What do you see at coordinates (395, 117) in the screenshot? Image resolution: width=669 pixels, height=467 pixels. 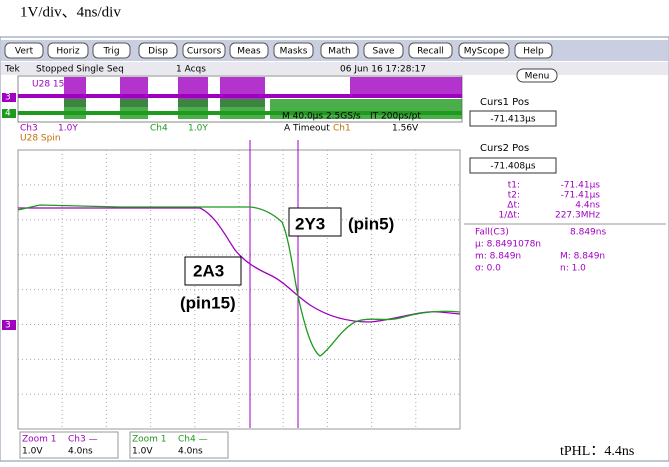 I see `resolution: IT 200ps/pt` at bounding box center [395, 117].